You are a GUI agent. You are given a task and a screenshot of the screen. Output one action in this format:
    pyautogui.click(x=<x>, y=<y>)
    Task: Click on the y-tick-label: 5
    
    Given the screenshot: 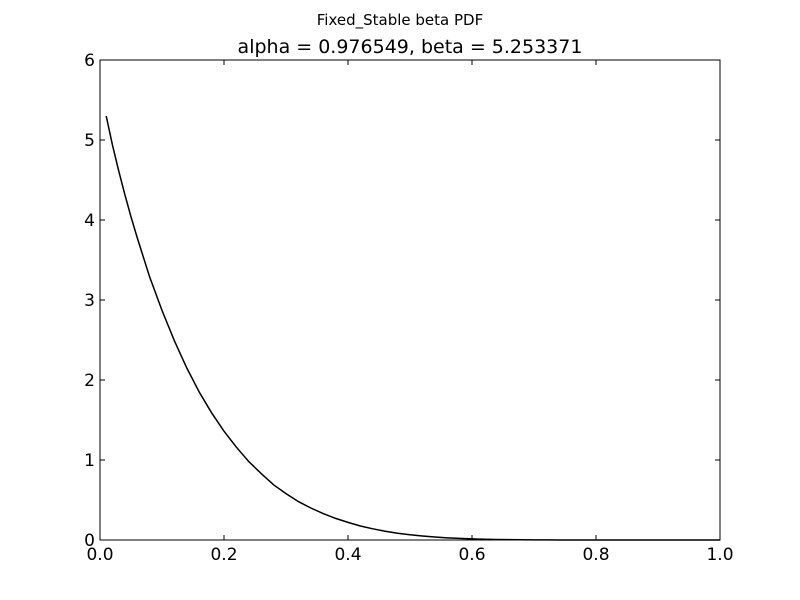 What is the action you would take?
    pyautogui.click(x=89, y=141)
    